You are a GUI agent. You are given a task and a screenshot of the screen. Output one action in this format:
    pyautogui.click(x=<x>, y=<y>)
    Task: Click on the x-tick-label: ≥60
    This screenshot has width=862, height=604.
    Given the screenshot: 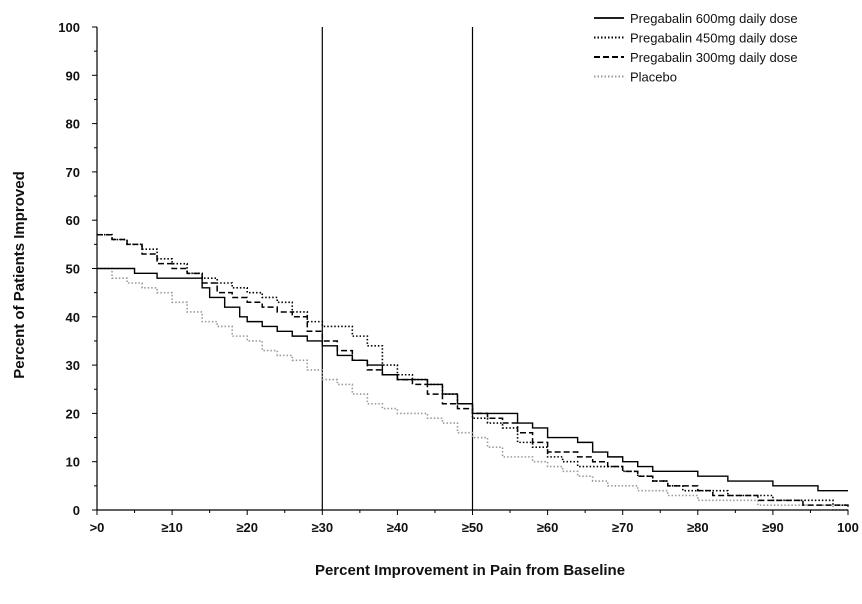 What is the action you would take?
    pyautogui.click(x=548, y=527)
    